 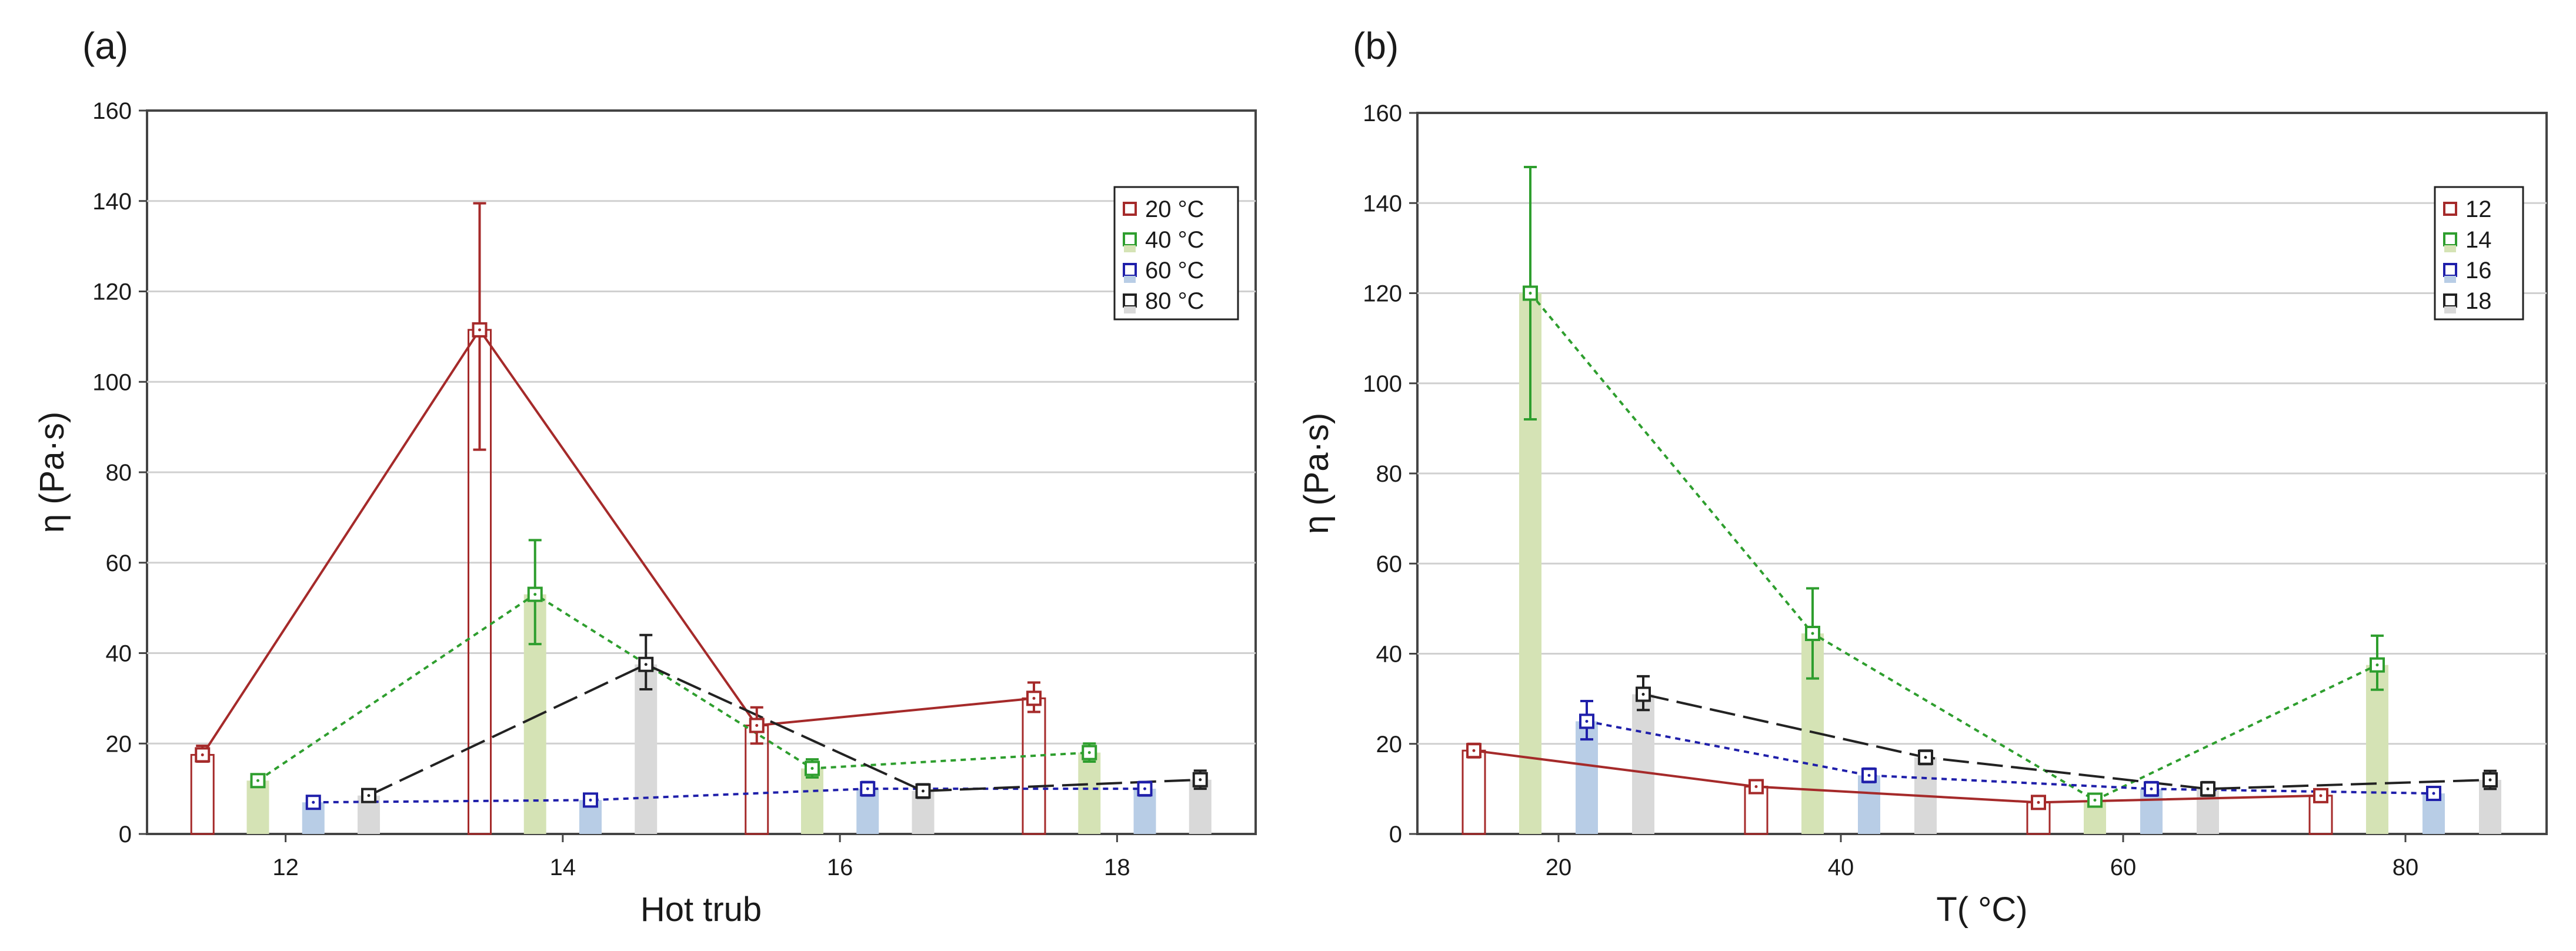 I want to click on panel-b-y-axis-title: η (Pa·s), so click(x=1316, y=474).